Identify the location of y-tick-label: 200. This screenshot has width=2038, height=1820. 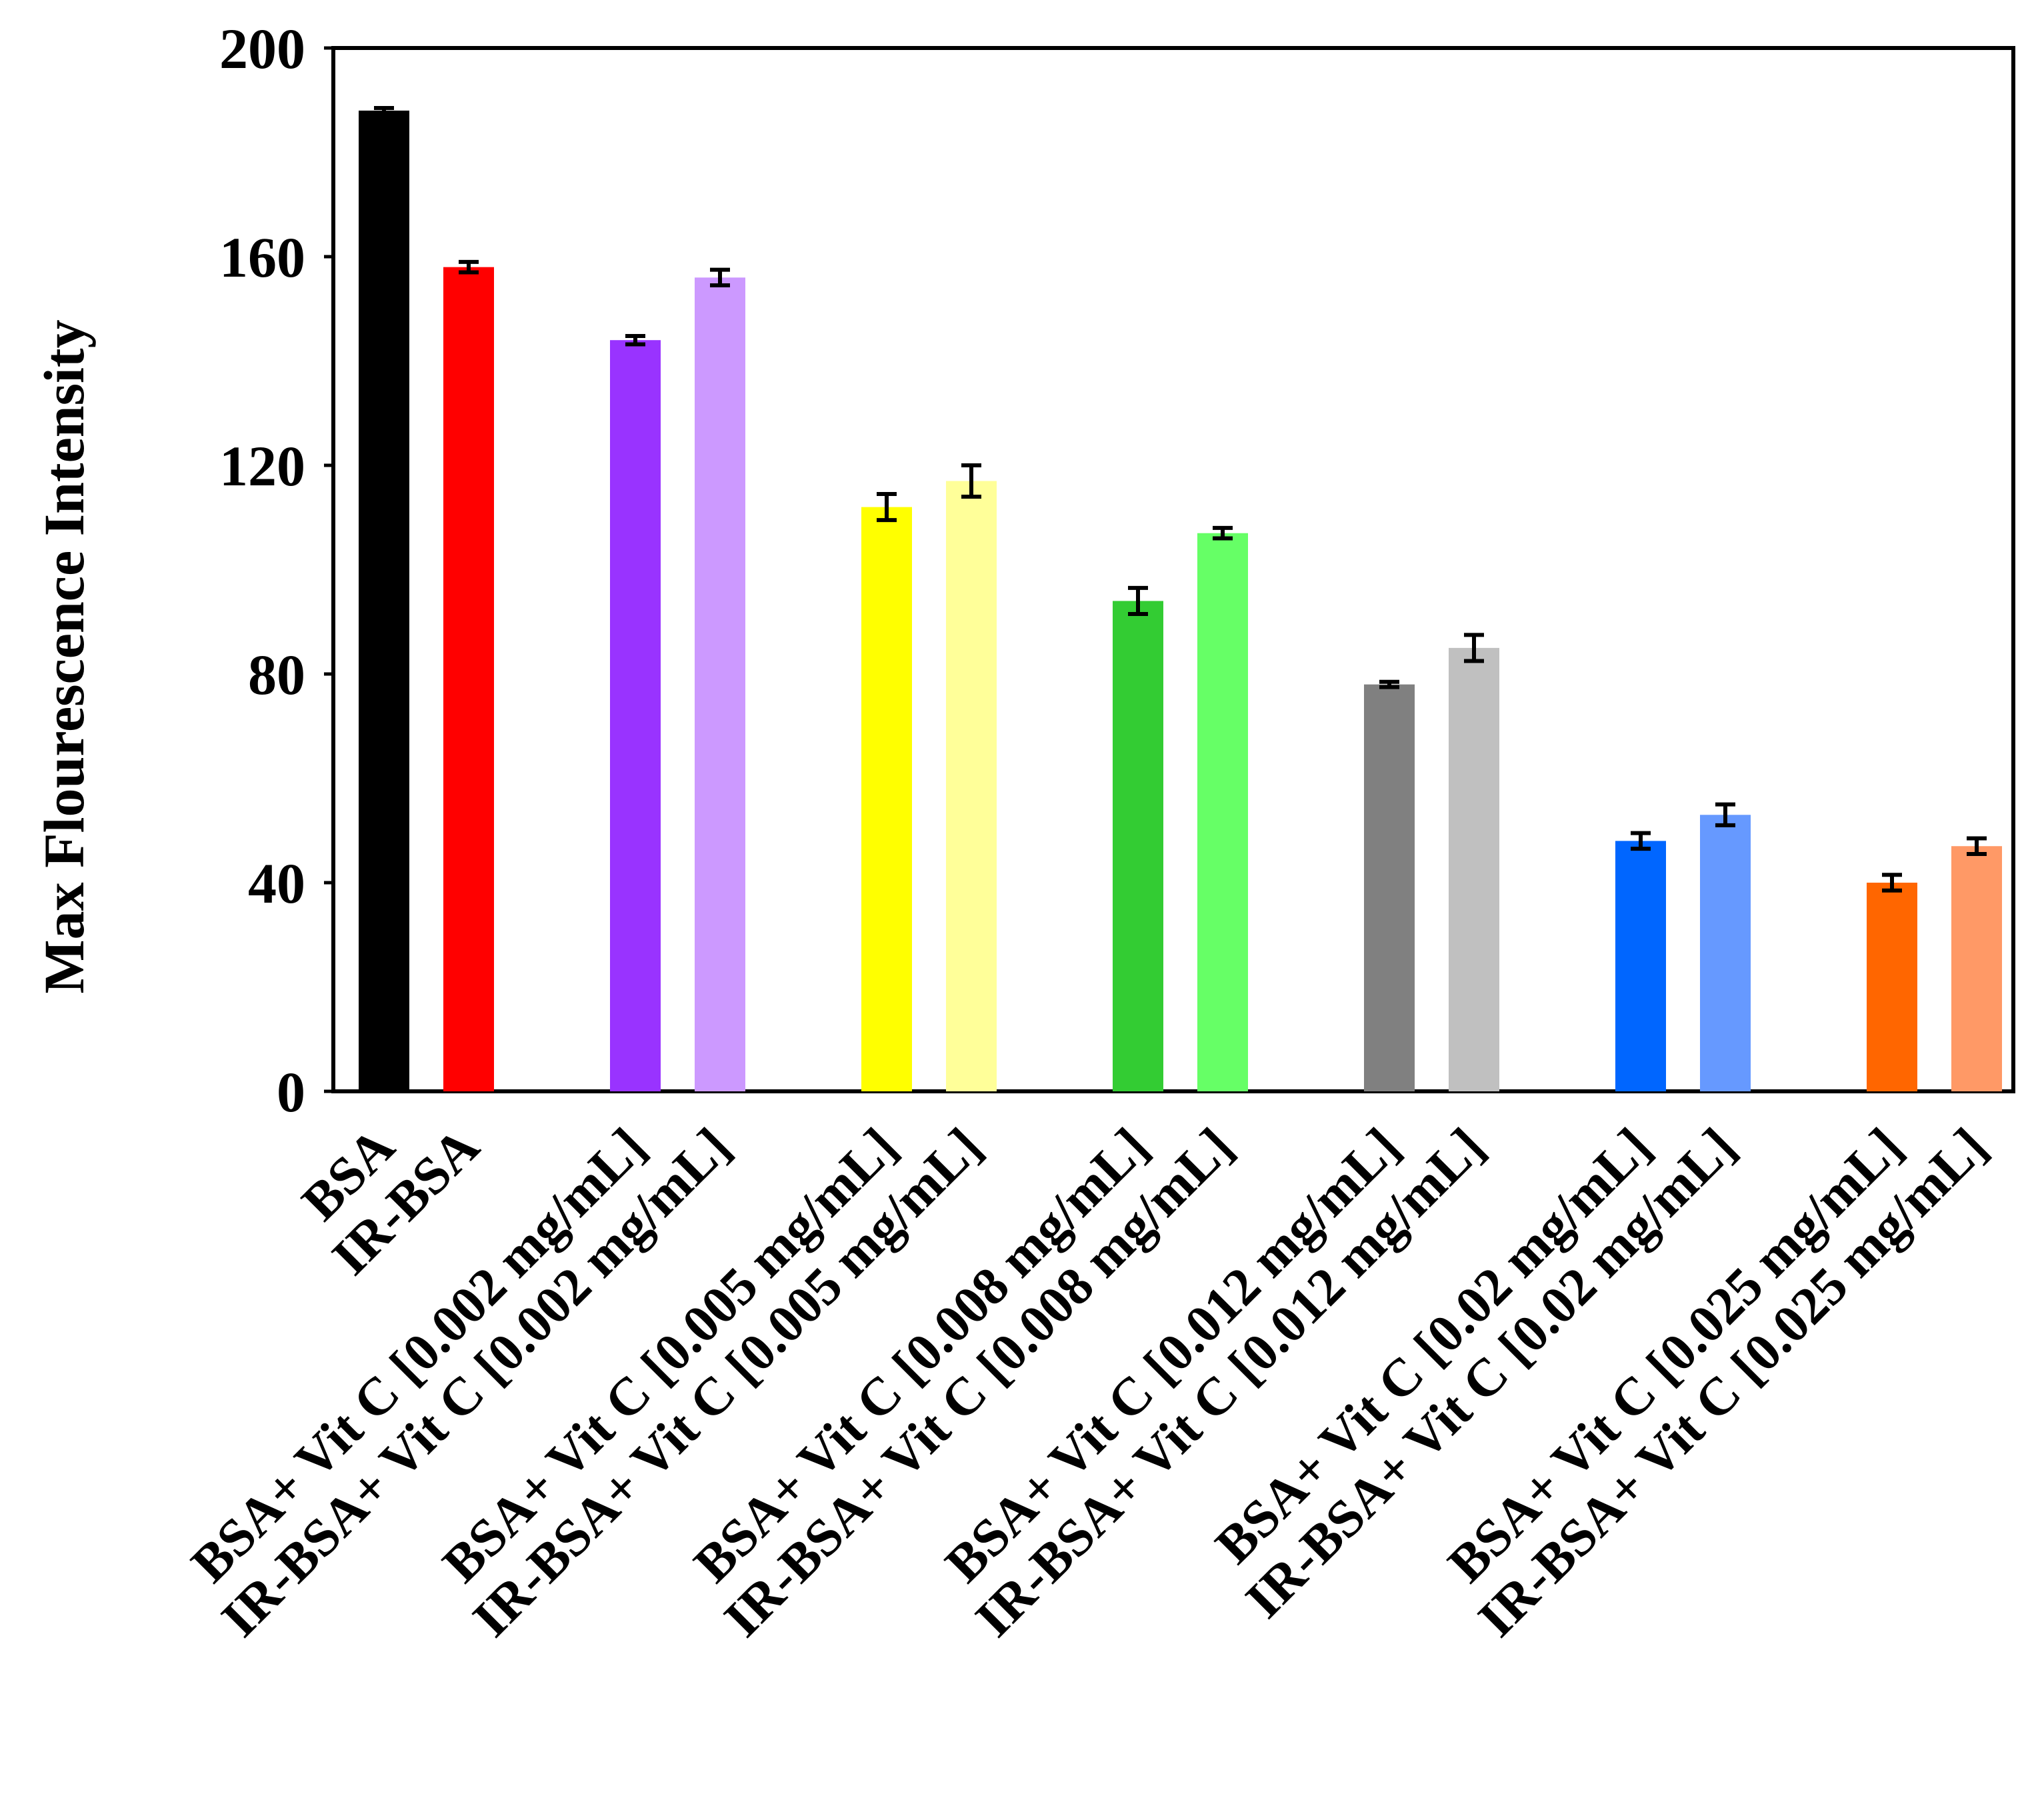
(262, 49).